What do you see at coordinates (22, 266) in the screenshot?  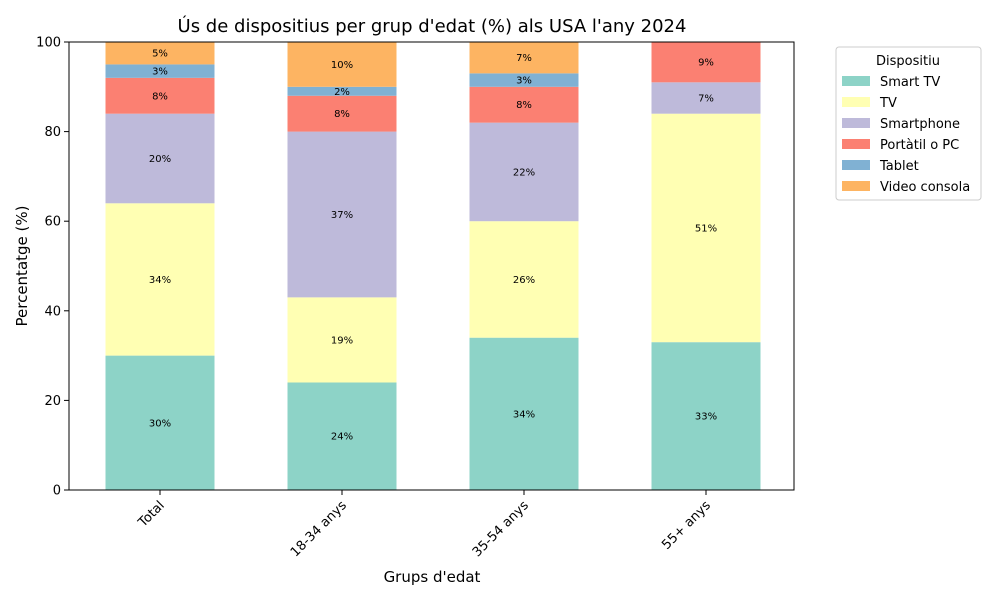 I see `y-axis-label: Percentatge (%)` at bounding box center [22, 266].